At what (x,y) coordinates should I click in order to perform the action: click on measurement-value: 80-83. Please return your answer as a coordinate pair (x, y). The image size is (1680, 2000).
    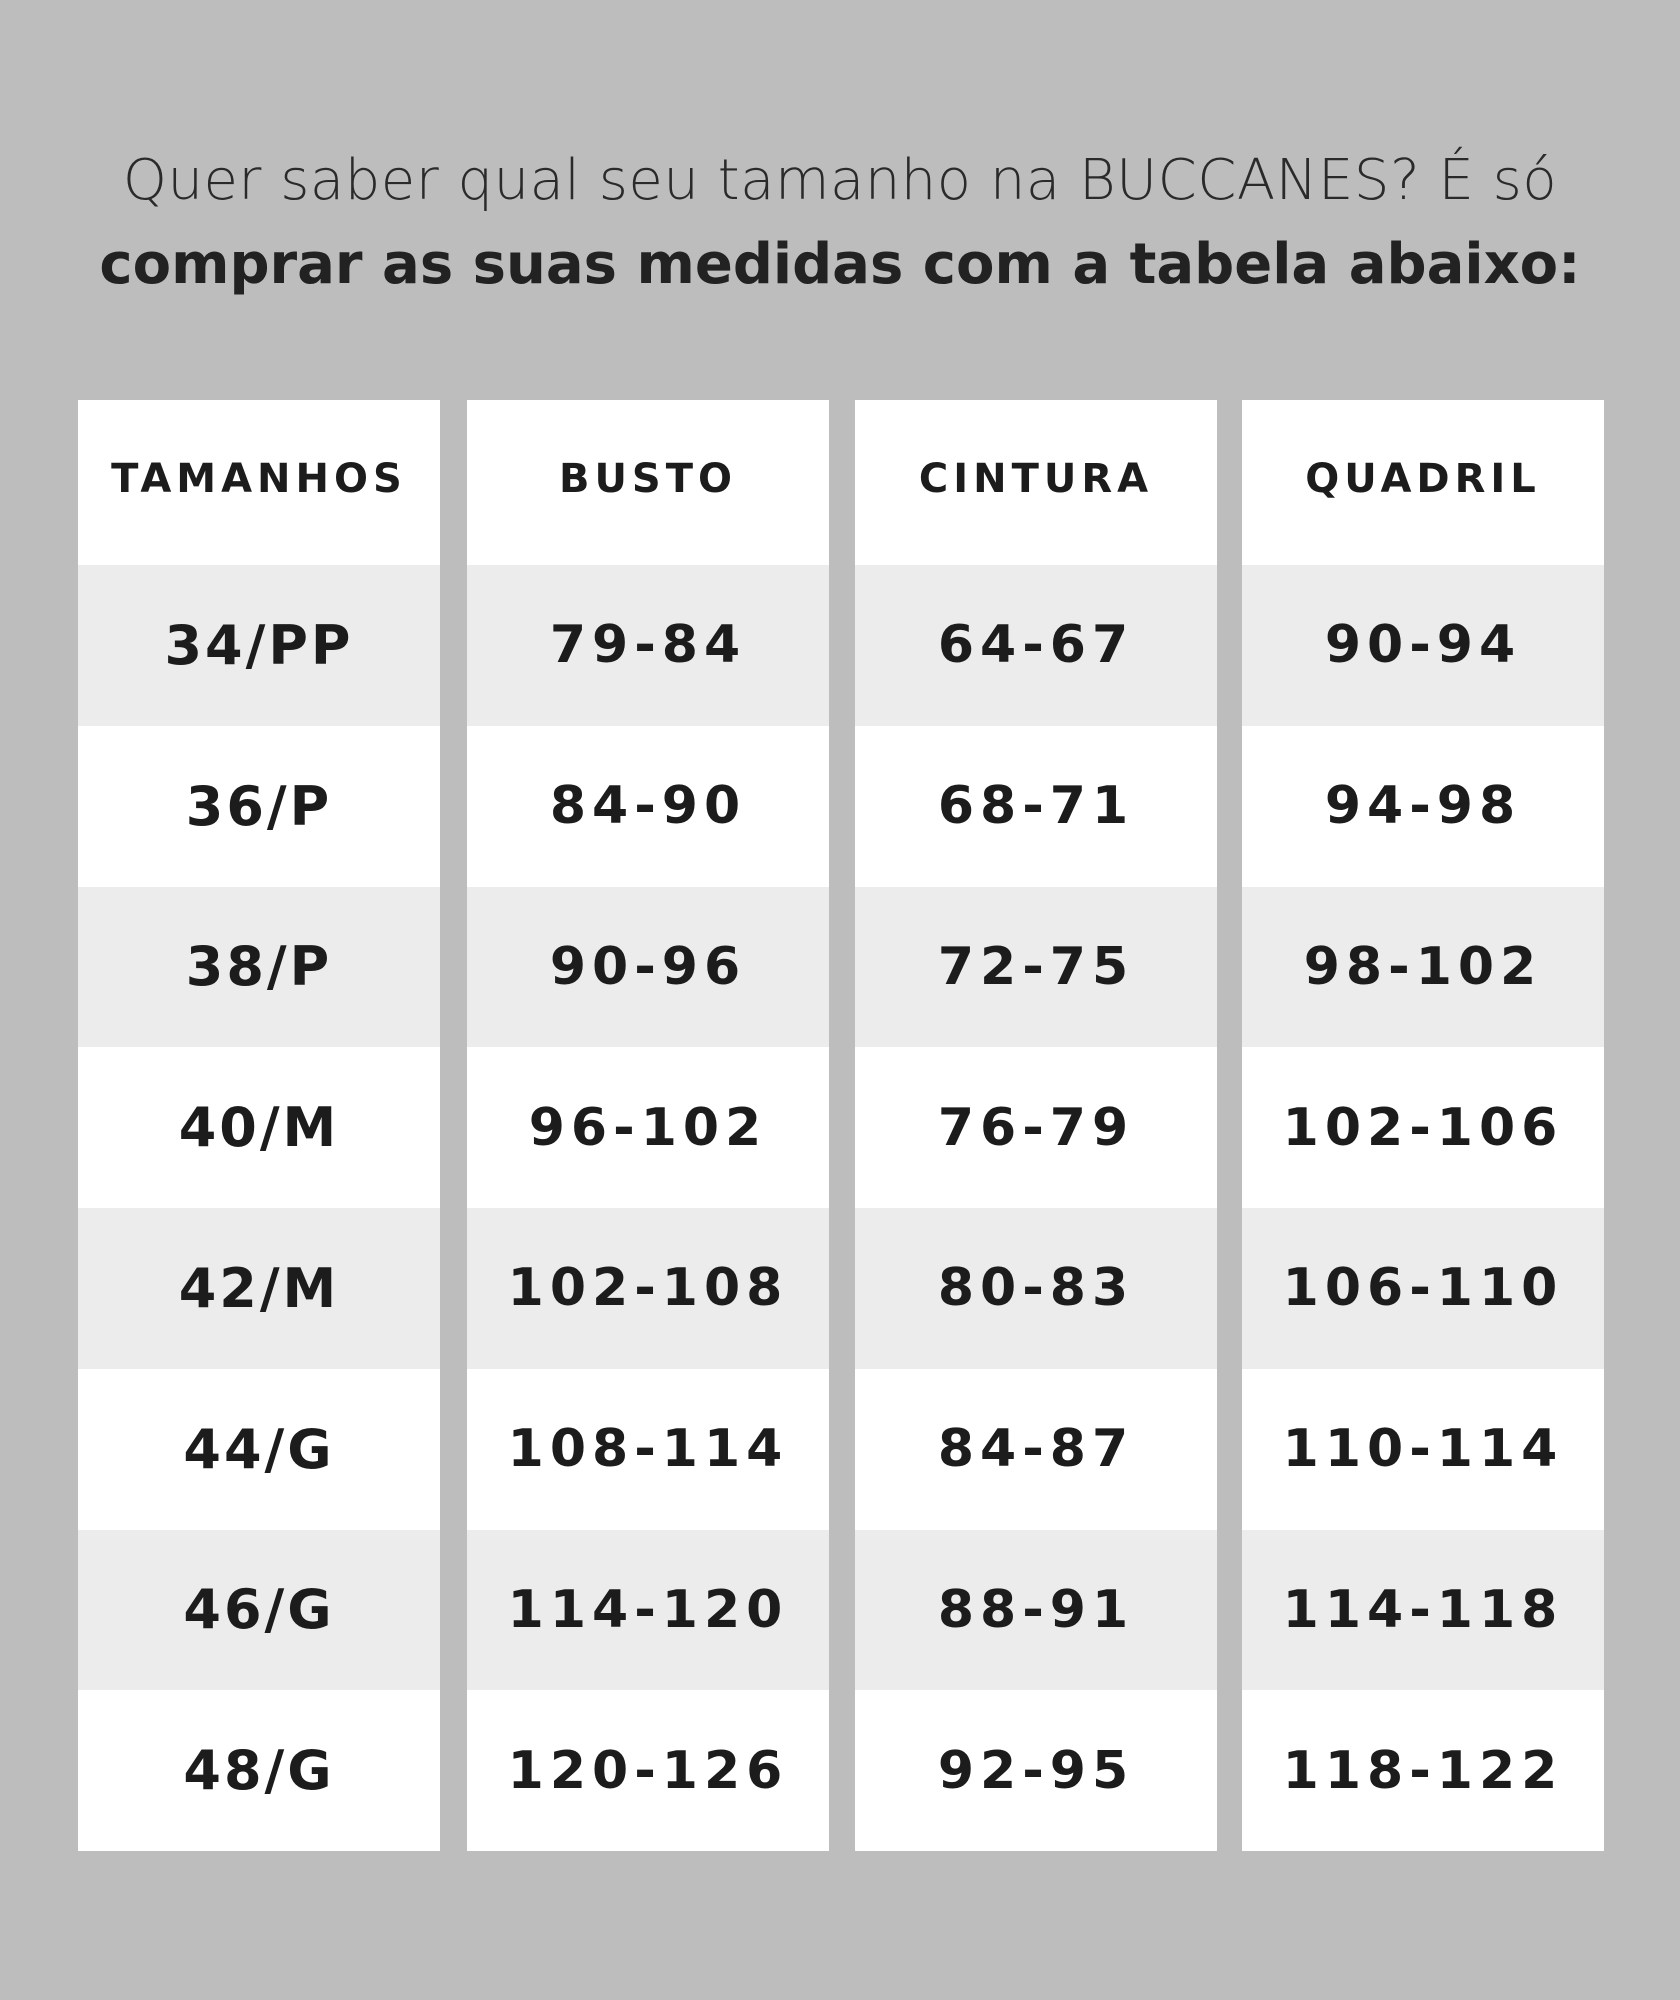
    Looking at the image, I should click on (1036, 1288).